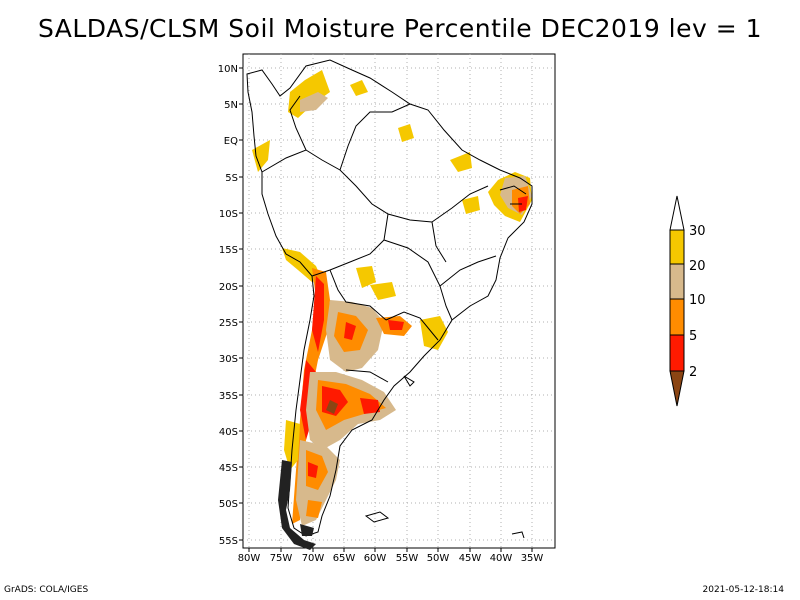 The height and width of the screenshot is (600, 800). What do you see at coordinates (470, 558) in the screenshot?
I see `lon-tick-label: 45W` at bounding box center [470, 558].